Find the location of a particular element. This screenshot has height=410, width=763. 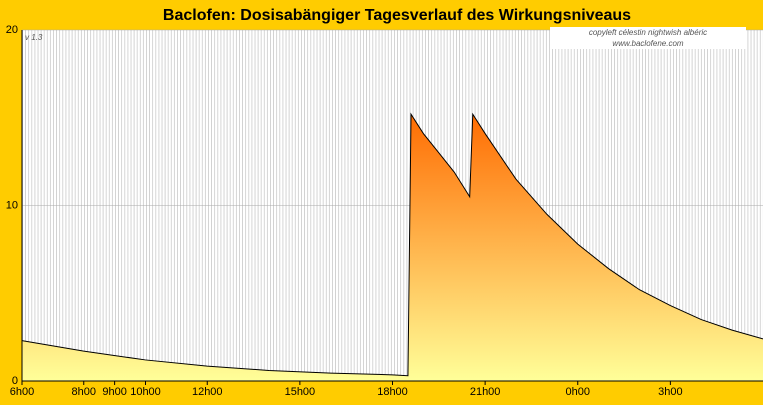

x-tick-label: 12h00 is located at coordinates (207, 392).